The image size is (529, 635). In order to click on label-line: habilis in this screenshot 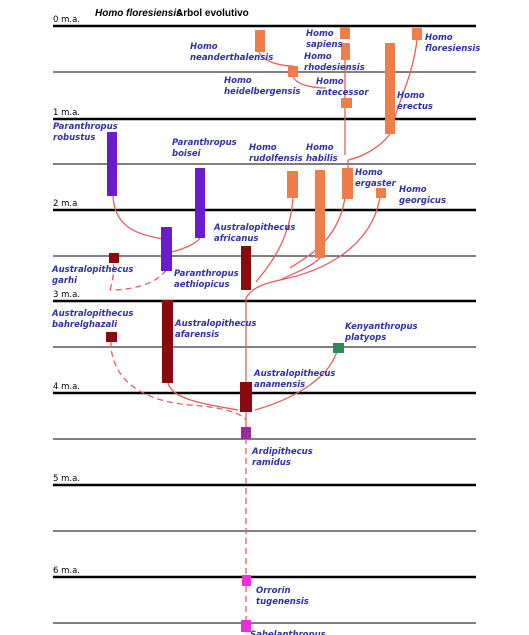, I will do `click(322, 159)`.